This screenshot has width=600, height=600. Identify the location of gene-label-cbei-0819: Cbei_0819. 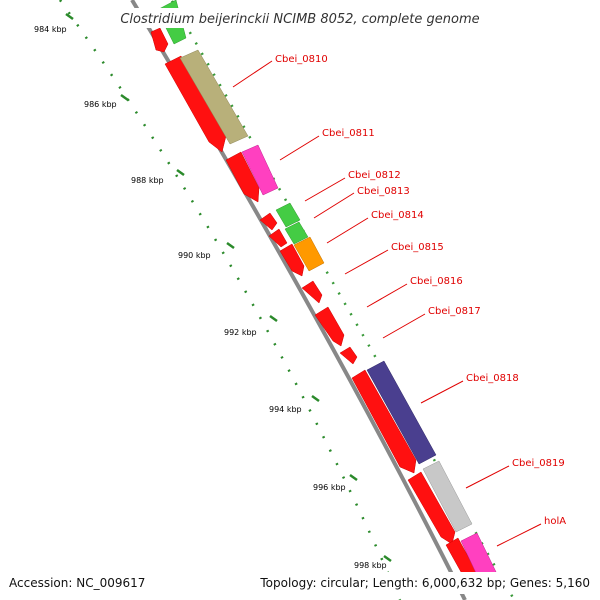
(538, 463).